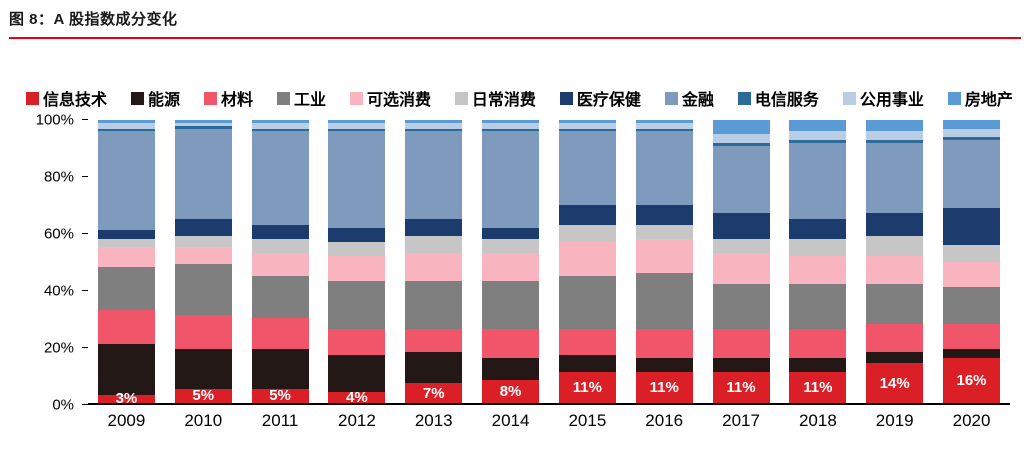 Image resolution: width=1027 pixels, height=450 pixels. Describe the element at coordinates (75, 100) in the screenshot. I see `legend-label: 信息技术` at that location.